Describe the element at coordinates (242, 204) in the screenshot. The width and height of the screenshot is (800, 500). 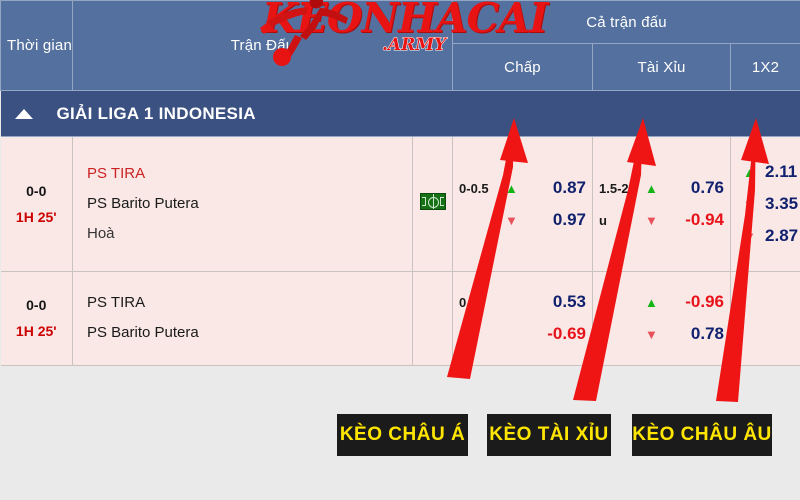
I see `match-teams-cell: PS TIRA PS Barito Putera Hoà` at that location.